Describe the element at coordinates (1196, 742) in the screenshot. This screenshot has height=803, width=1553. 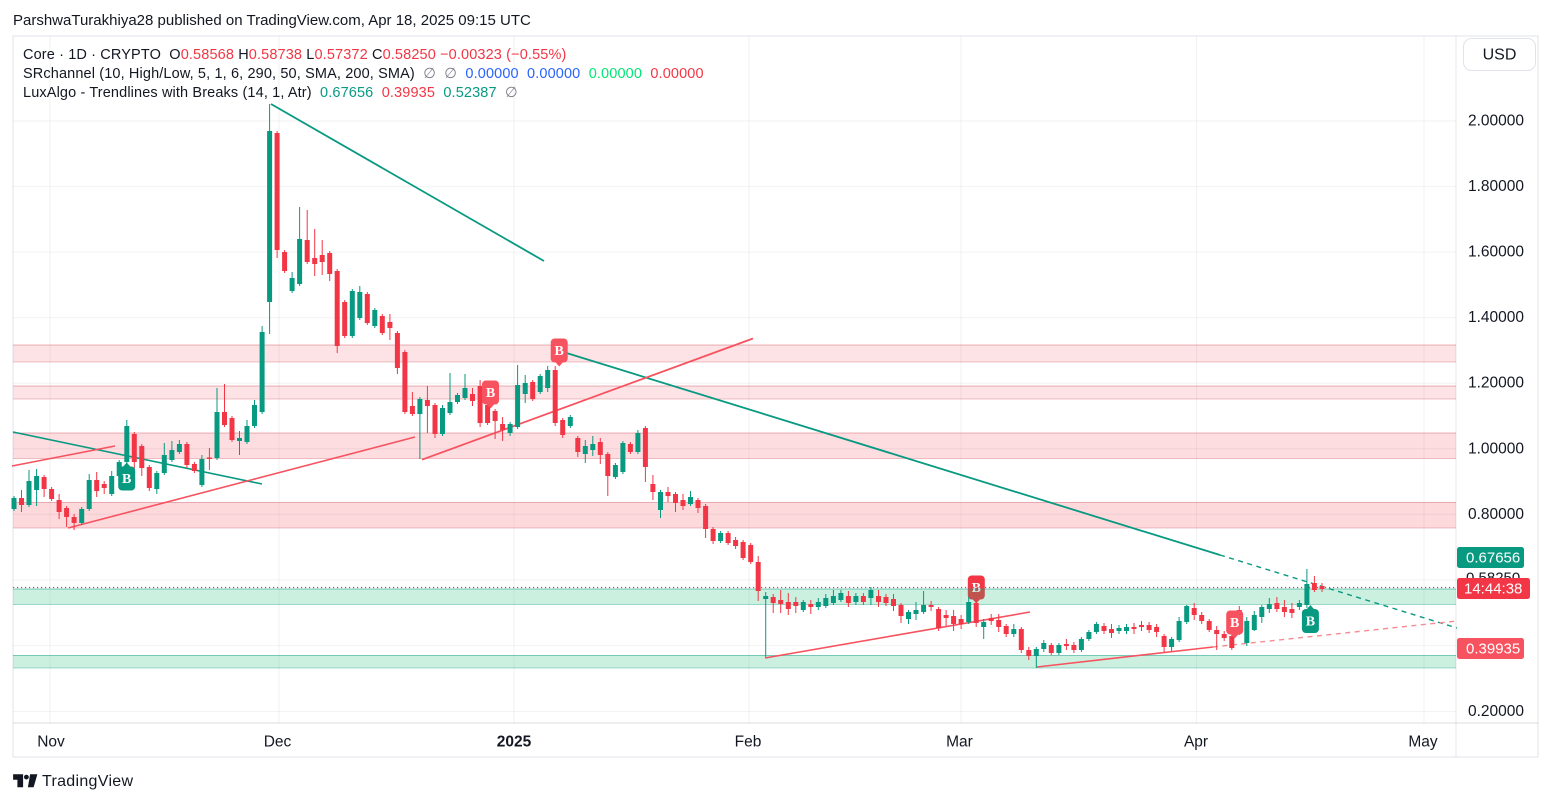
I see `svg-text: Apr` at that location.